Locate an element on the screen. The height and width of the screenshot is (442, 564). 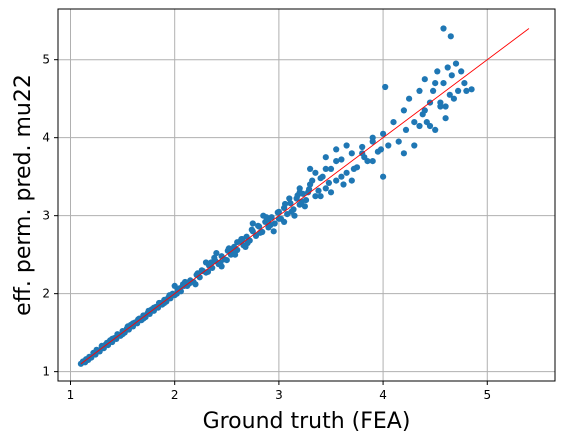
x-tick-label: 3 is located at coordinates (279, 395).